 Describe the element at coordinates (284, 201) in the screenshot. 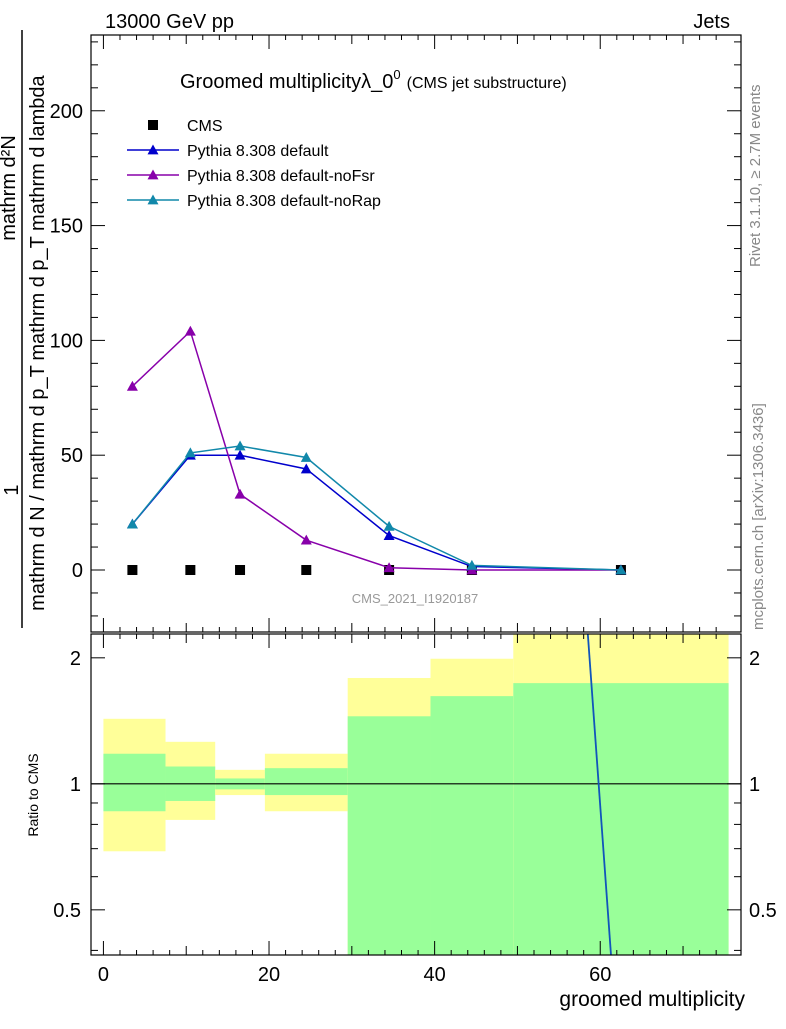

I see `legend-label: Pythia 8.308 default-noRap` at that location.